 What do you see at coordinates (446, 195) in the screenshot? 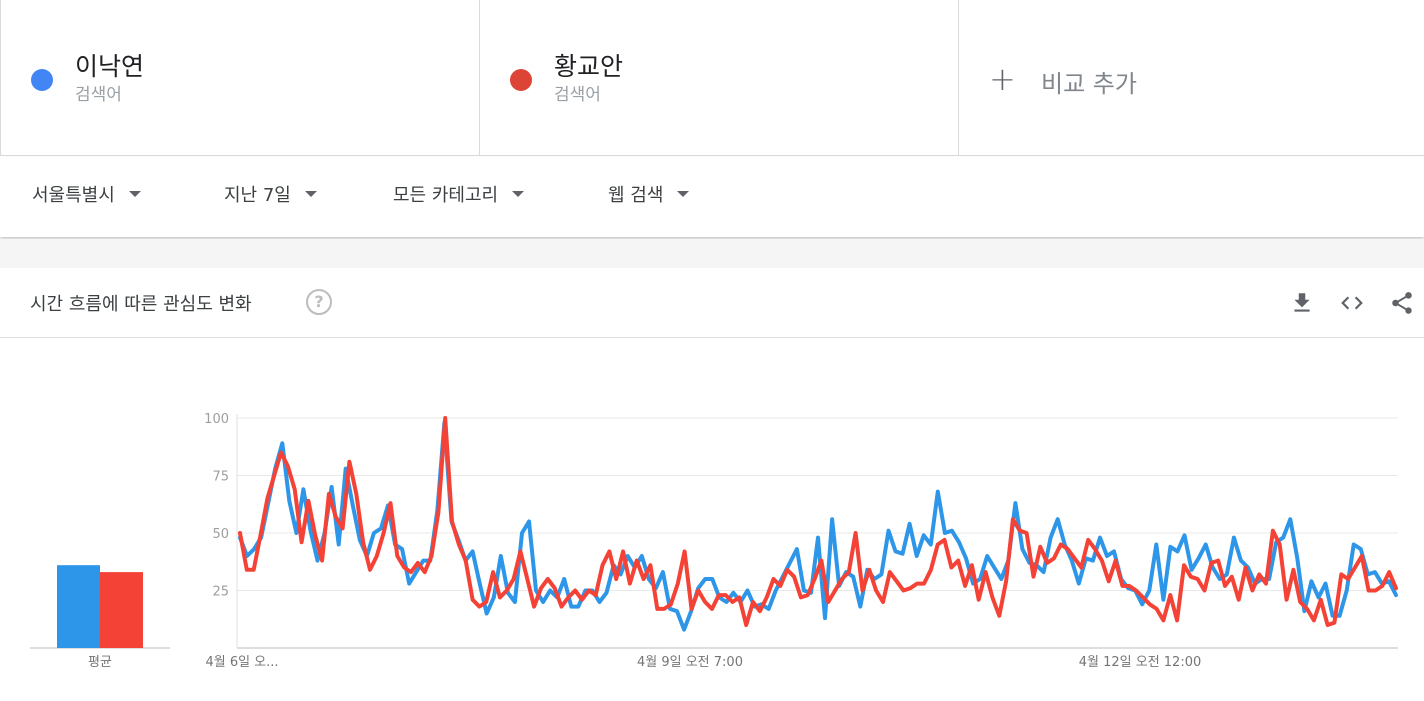
I see `category-filter-label: 모든 카테고리` at bounding box center [446, 195].